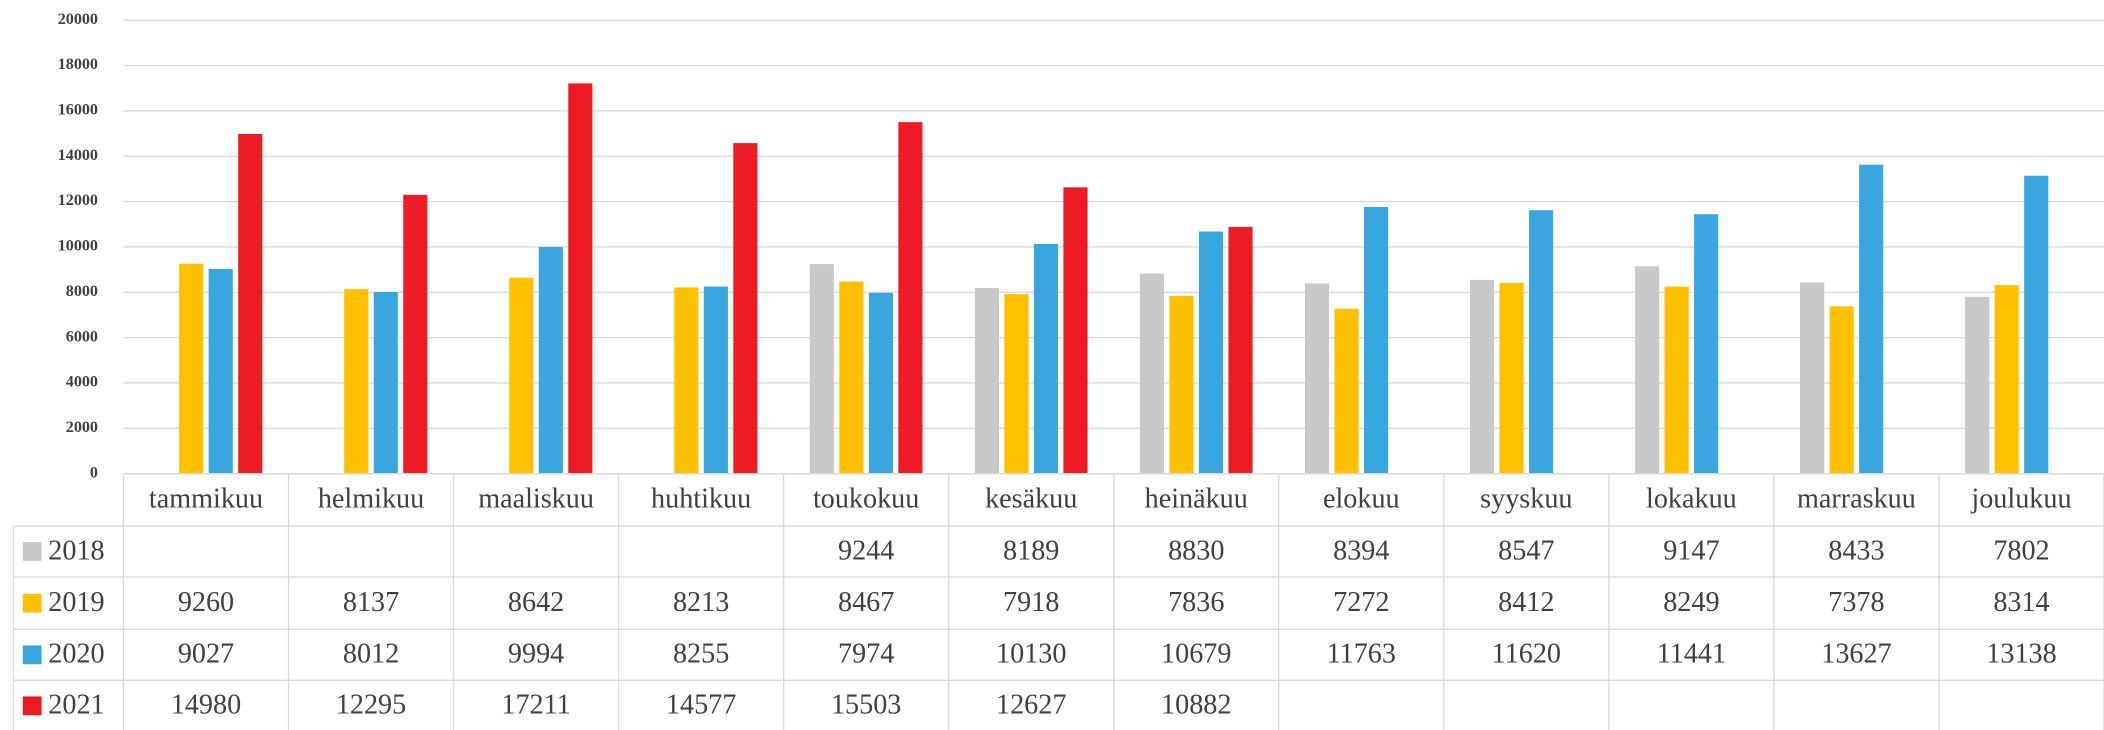 This screenshot has width=2104, height=730. What do you see at coordinates (78, 200) in the screenshot?
I see `y-tick-label: 12000` at bounding box center [78, 200].